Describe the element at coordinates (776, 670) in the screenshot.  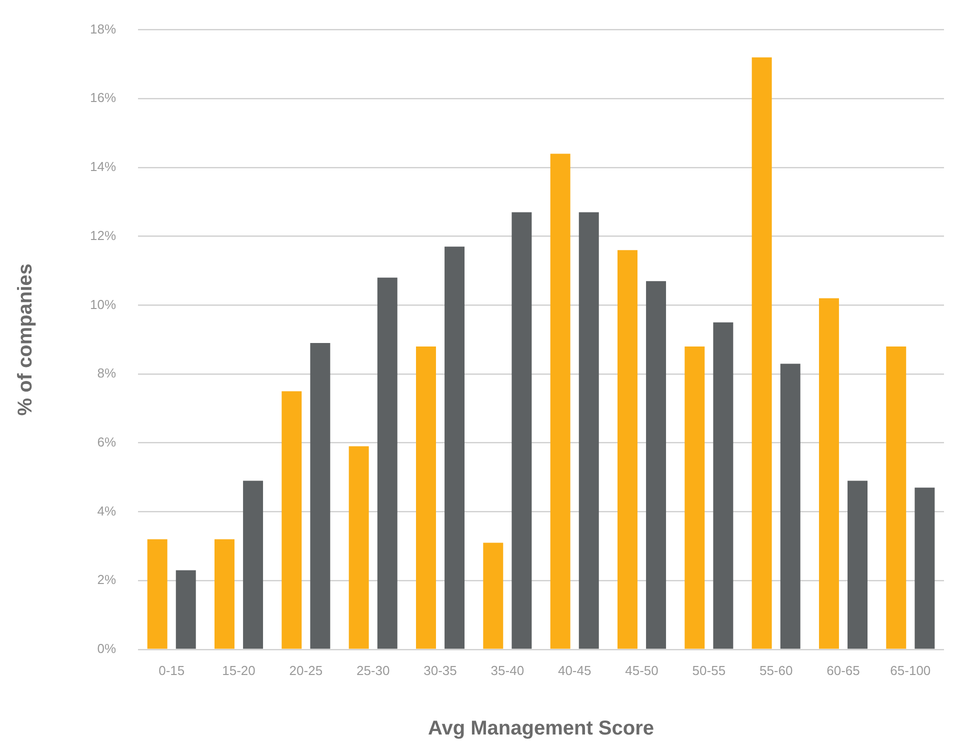
I see `x-tick-label: 55-60` at that location.